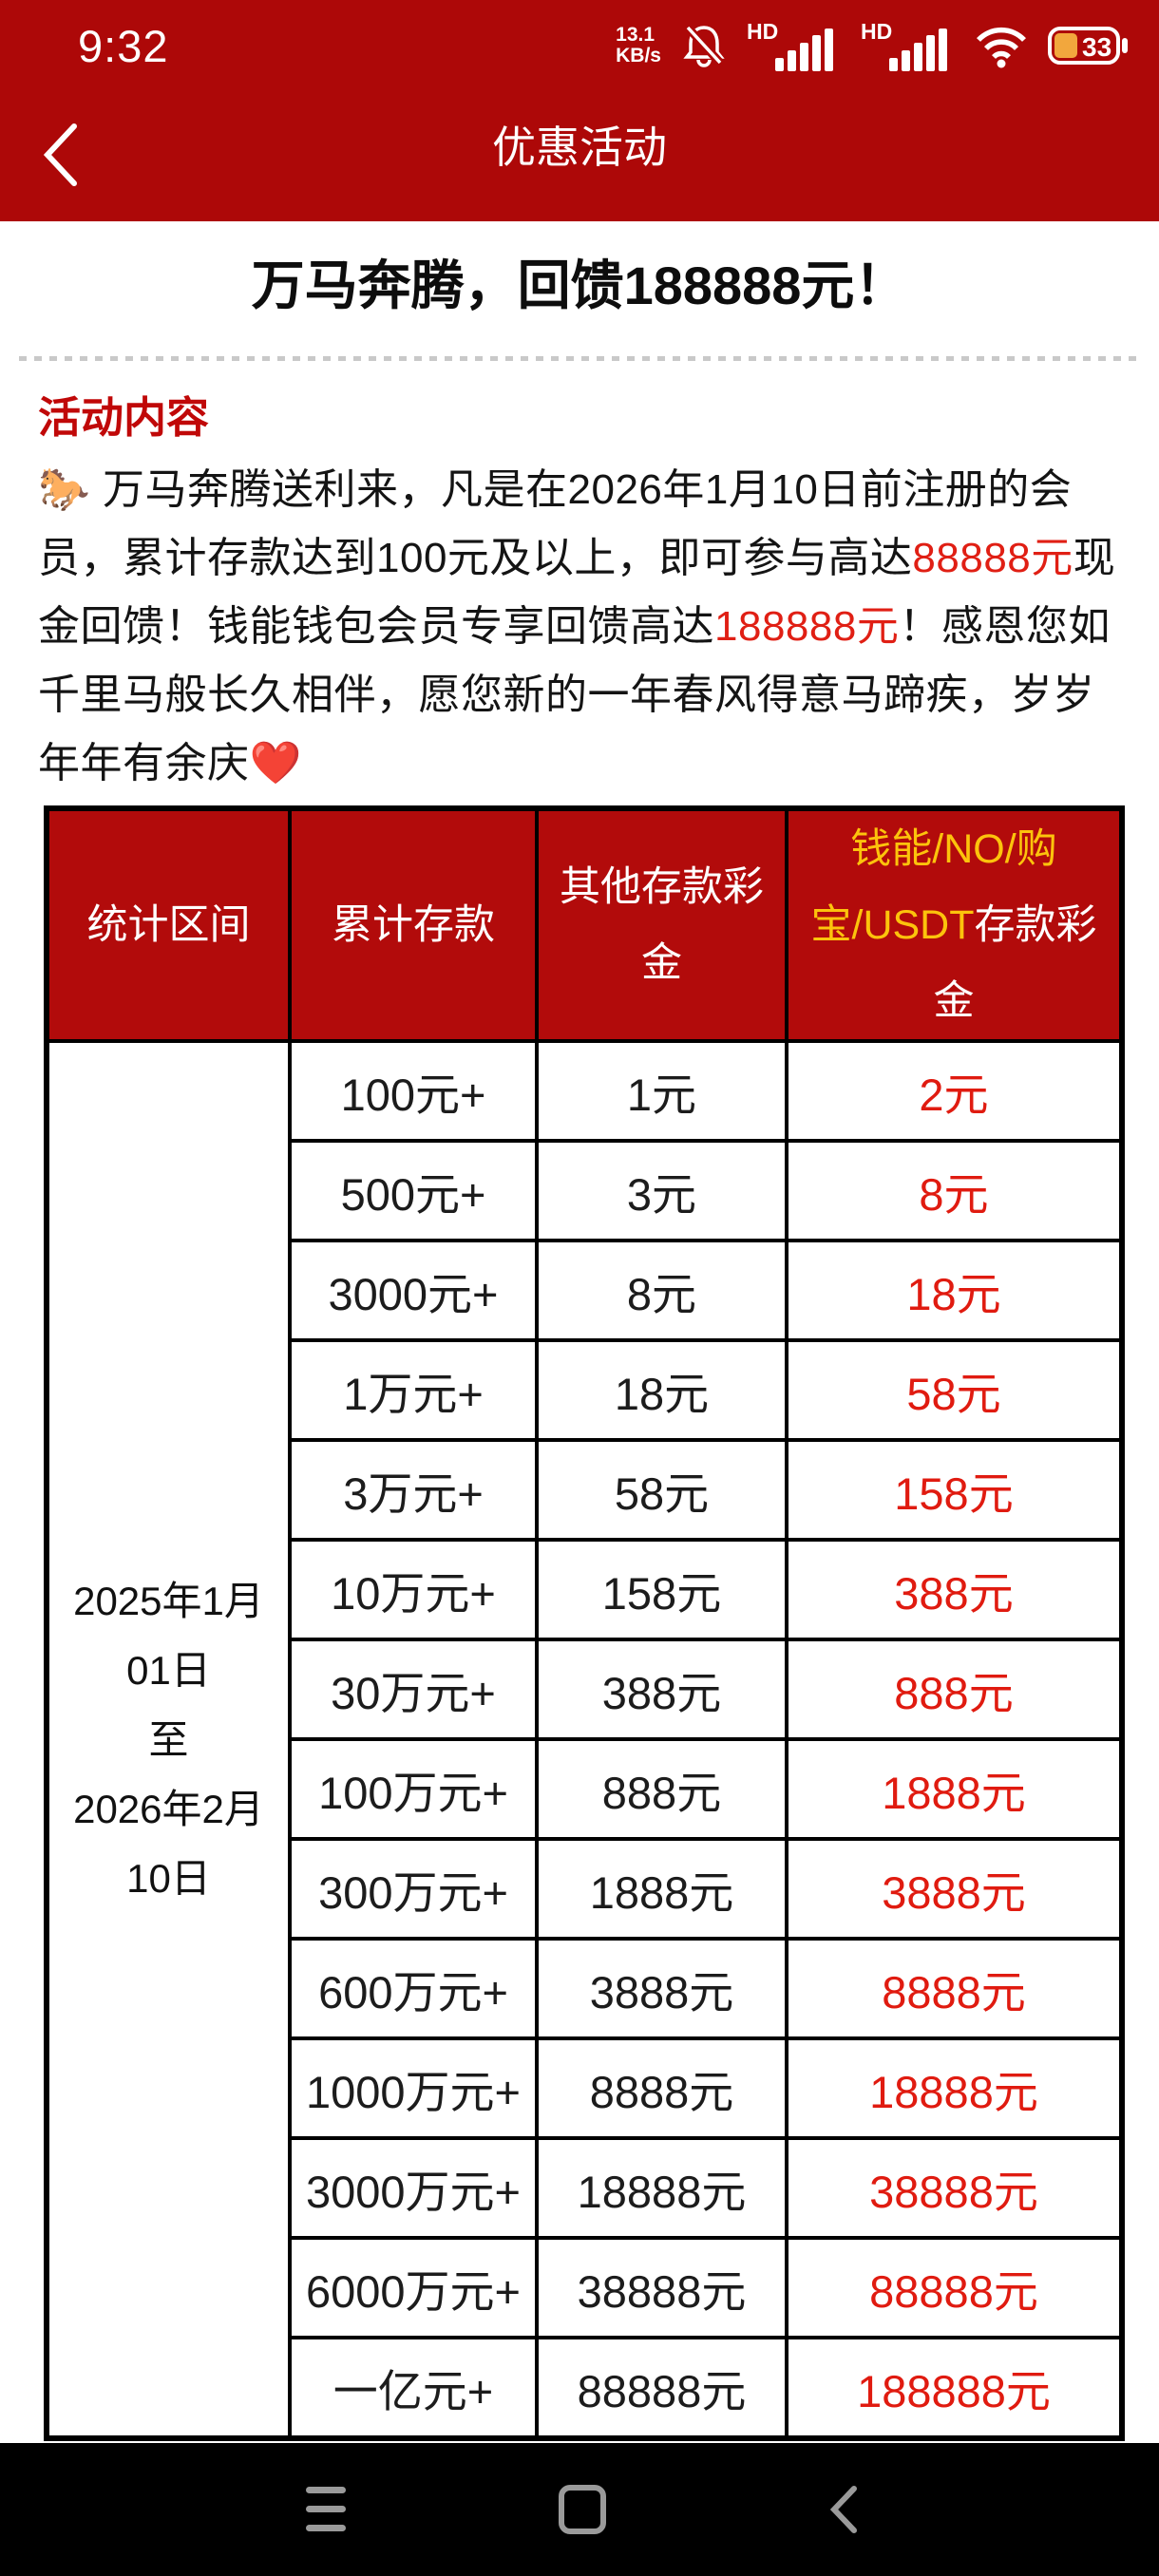 This screenshot has width=1159, height=2576. What do you see at coordinates (585, 1689) in the screenshot?
I see `table-row: 30万元+ 388元 888元` at bounding box center [585, 1689].